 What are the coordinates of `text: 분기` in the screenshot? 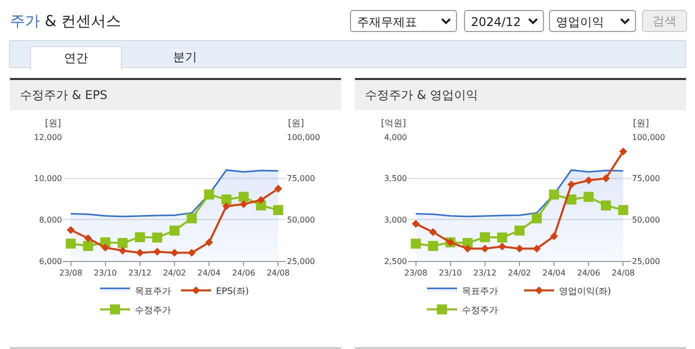 It's located at (185, 57).